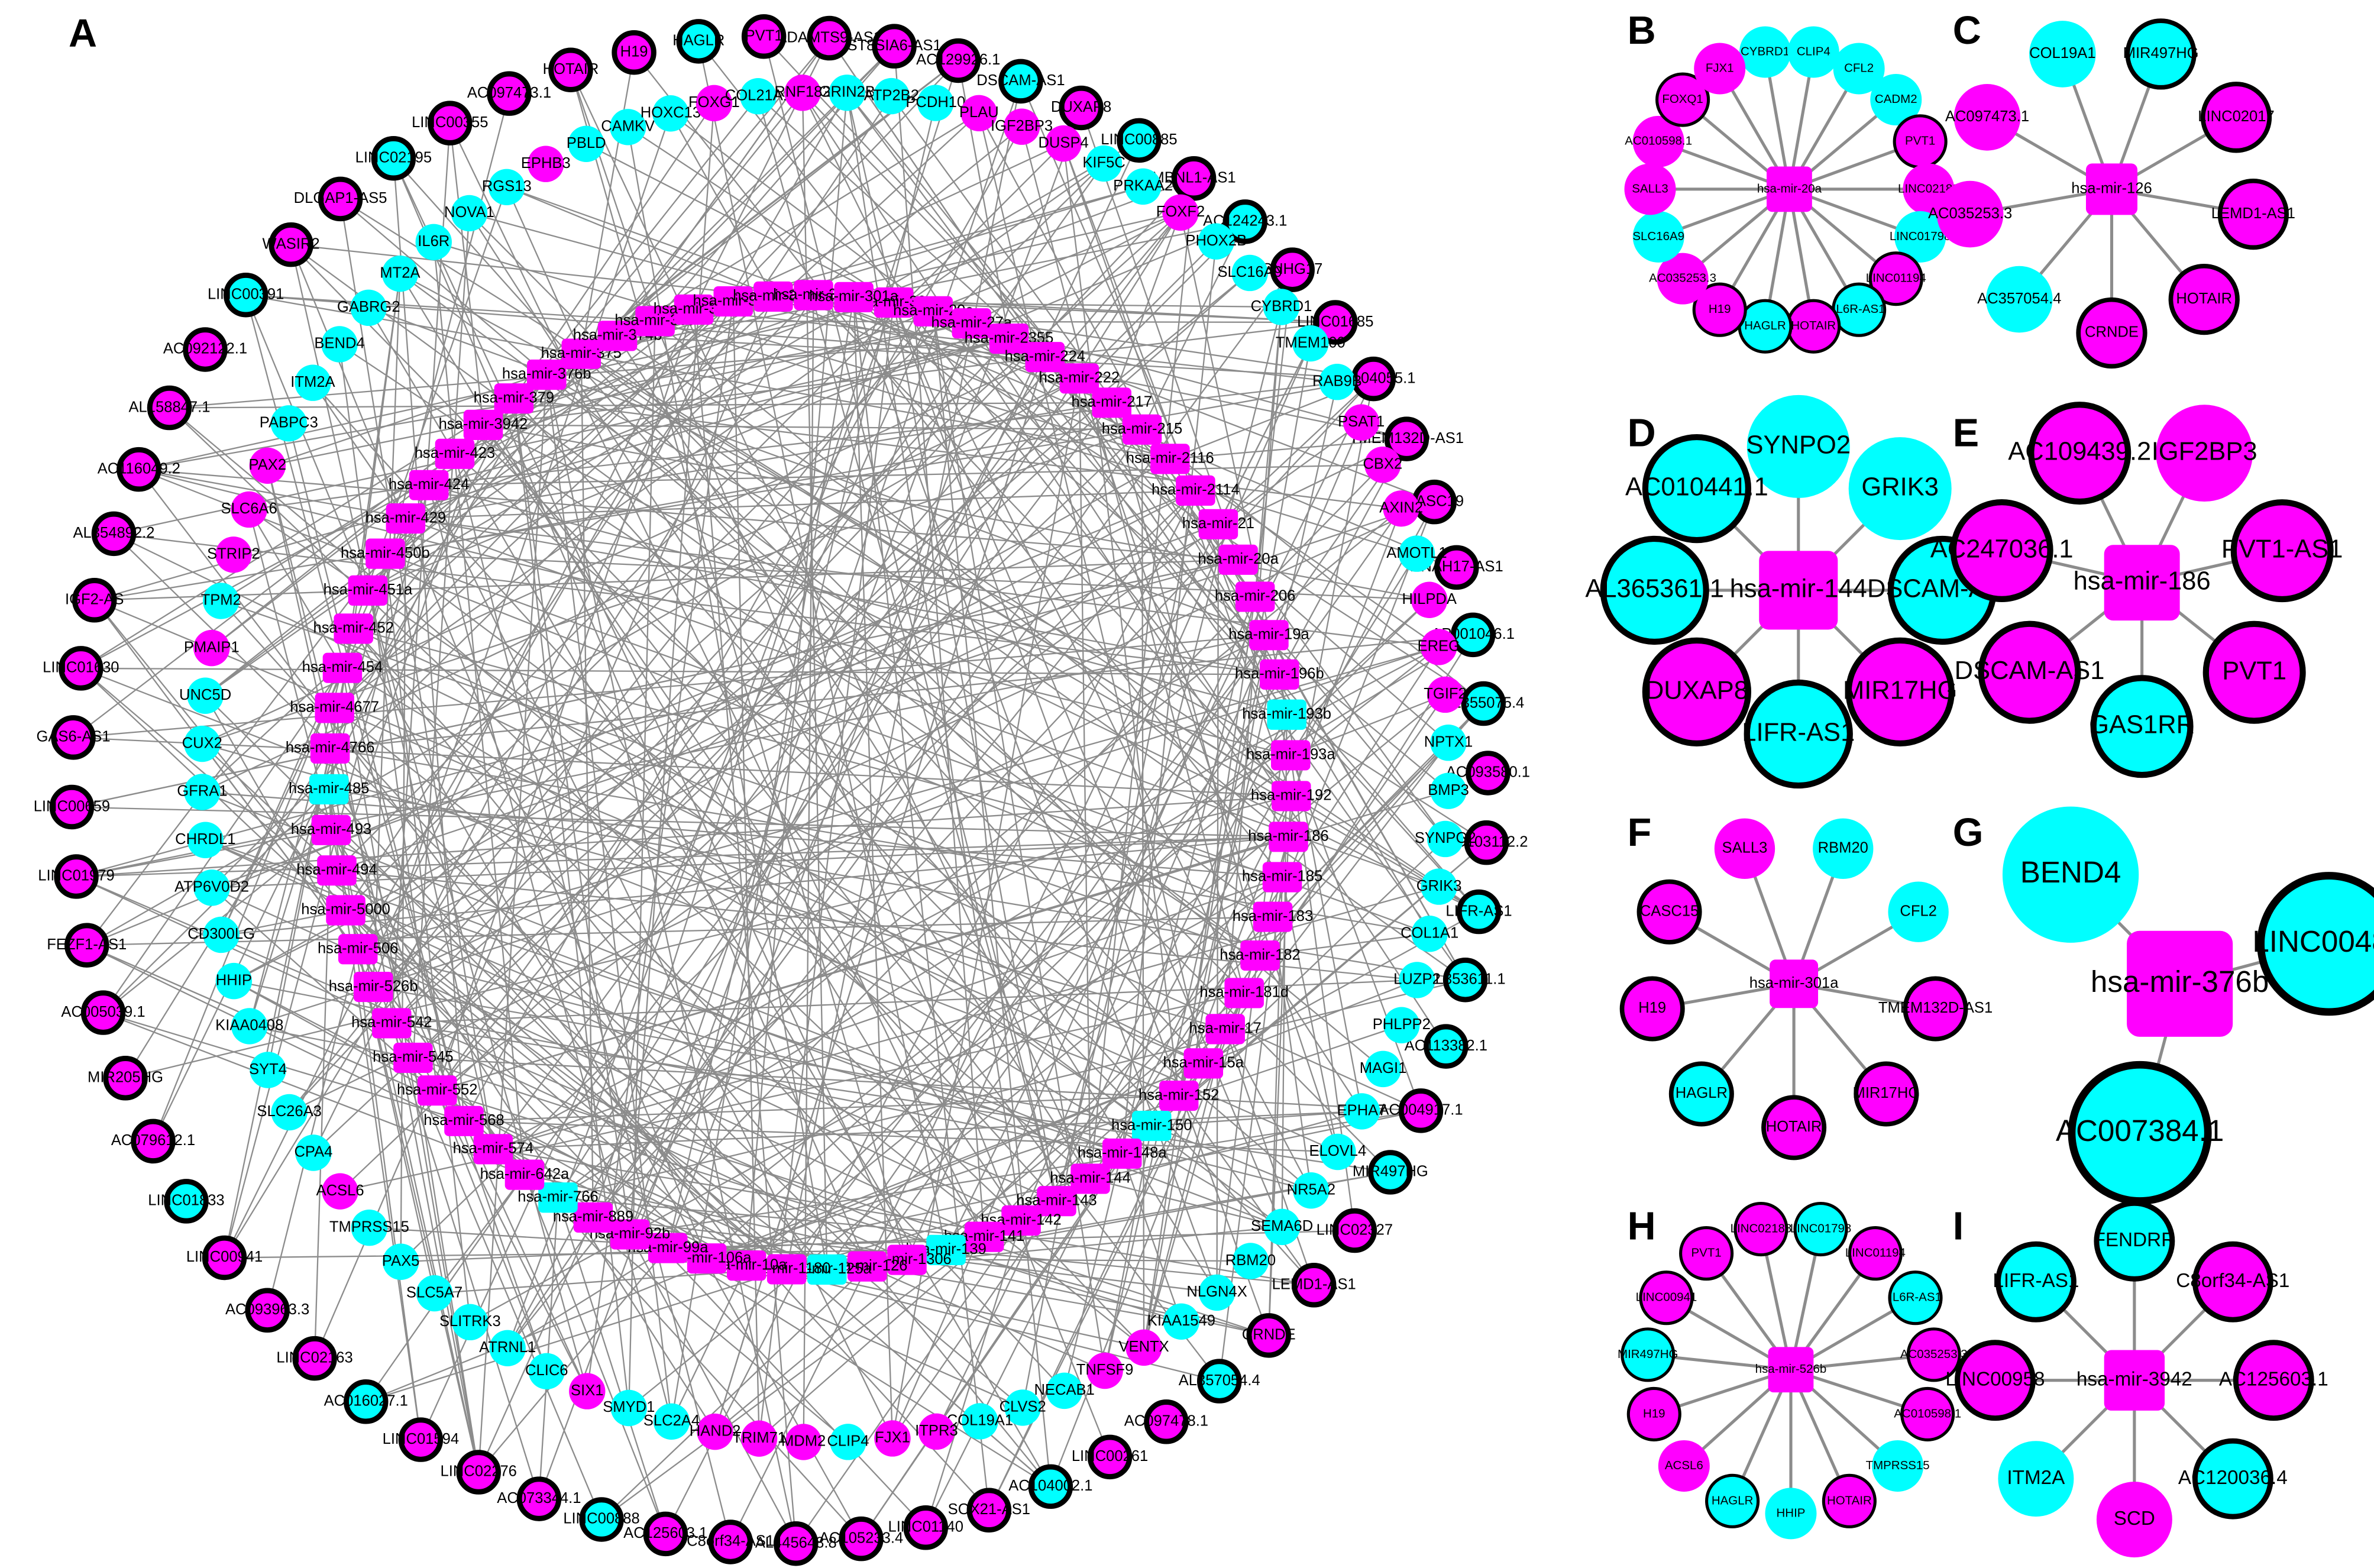 This screenshot has width=2374, height=1568. Describe the element at coordinates (1355, 1229) in the screenshot. I see `node-label: LINC02327` at that location.